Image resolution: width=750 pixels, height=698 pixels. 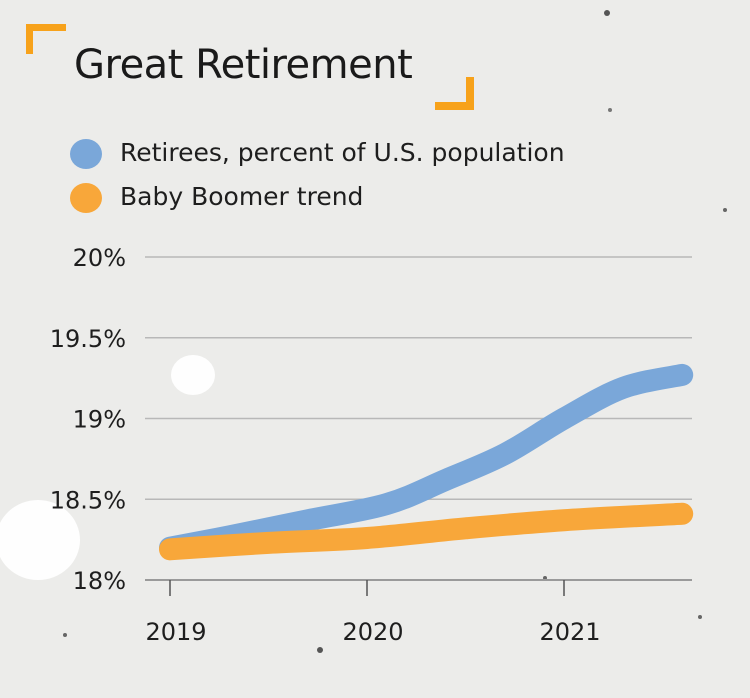 What do you see at coordinates (99, 420) in the screenshot?
I see `y-tick-label: 19%` at bounding box center [99, 420].